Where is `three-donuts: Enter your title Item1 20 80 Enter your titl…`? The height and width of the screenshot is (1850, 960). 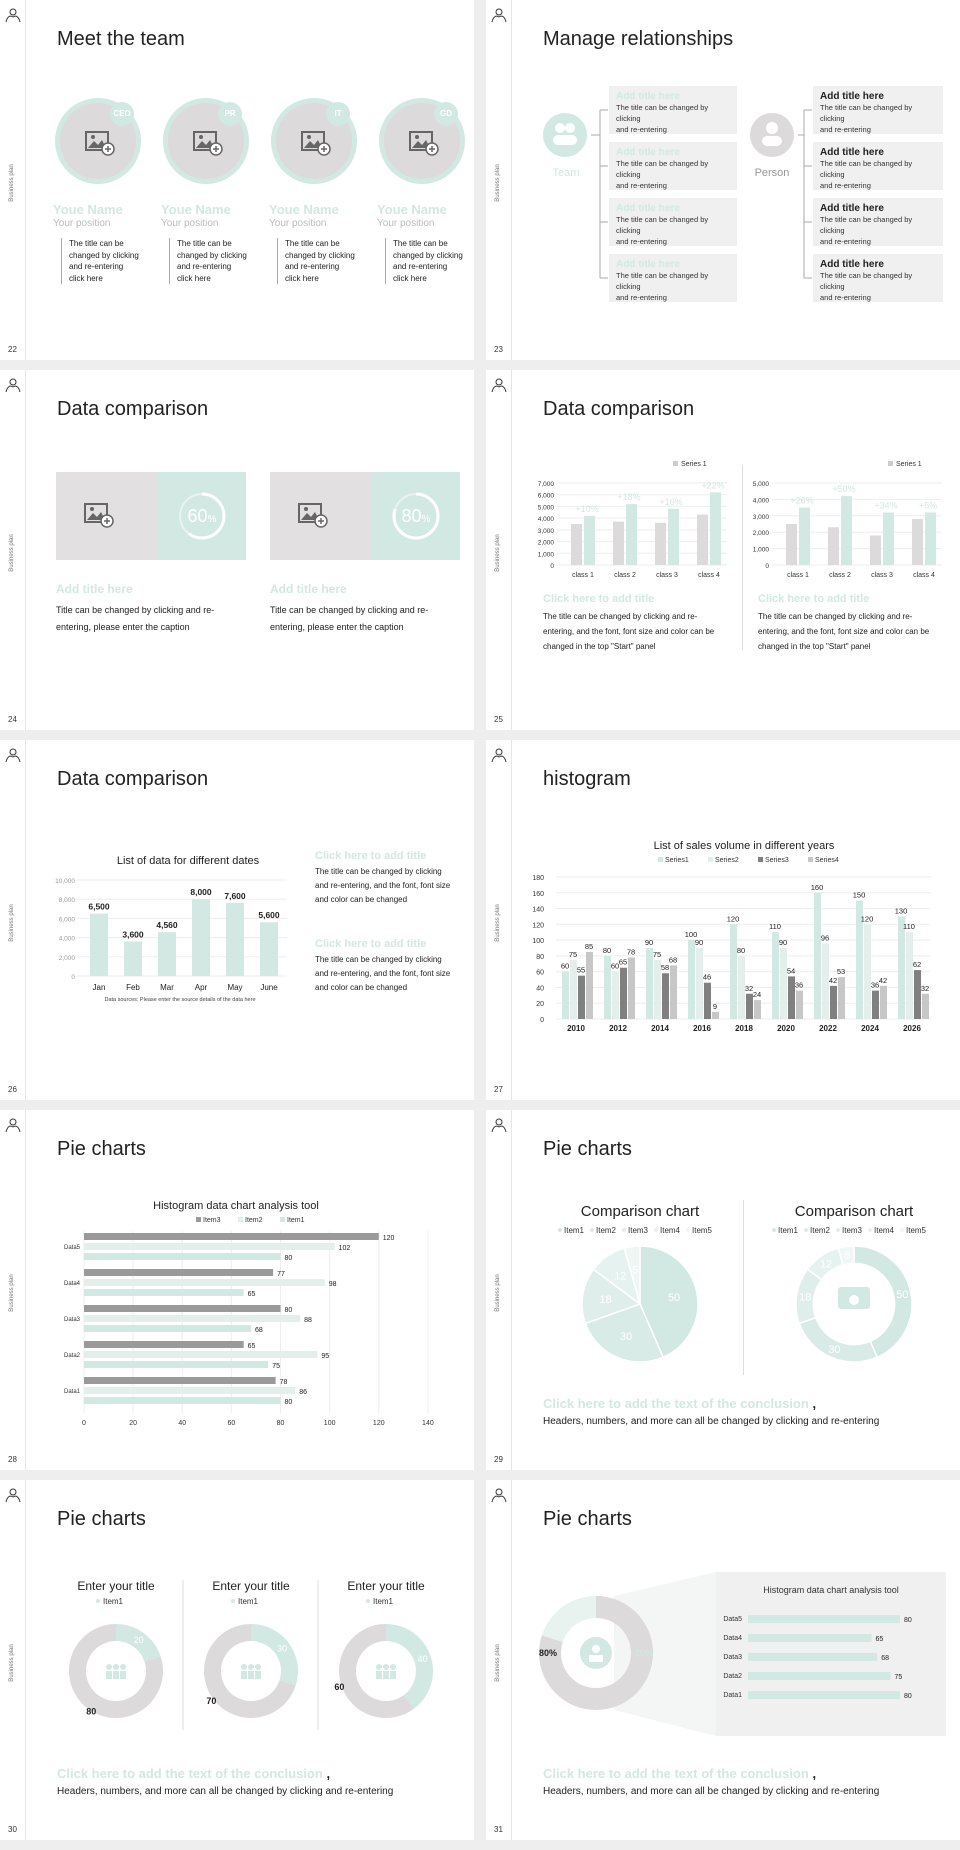
three-donuts: Enter your title Item1 20 80 Enter your titl… is located at coordinates (251, 1654).